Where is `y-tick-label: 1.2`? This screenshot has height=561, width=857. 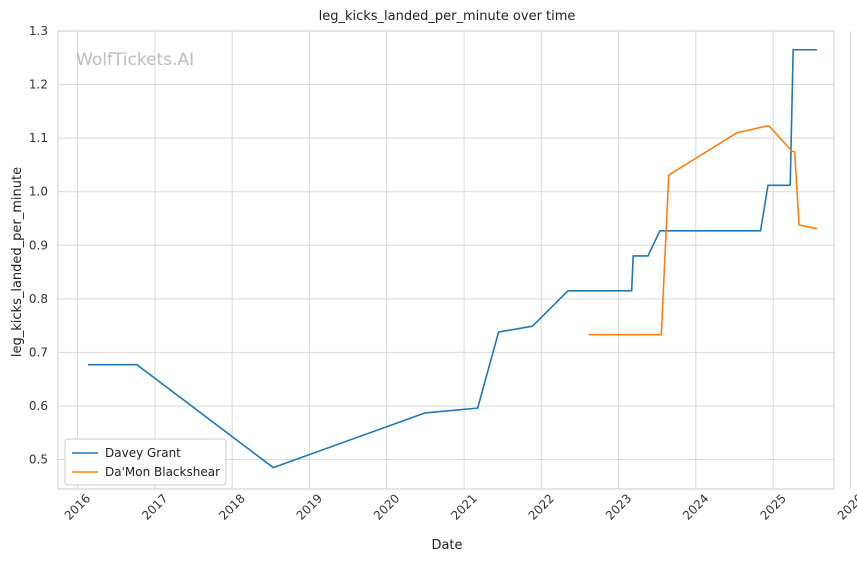
y-tick-label: 1.2 is located at coordinates (38, 85).